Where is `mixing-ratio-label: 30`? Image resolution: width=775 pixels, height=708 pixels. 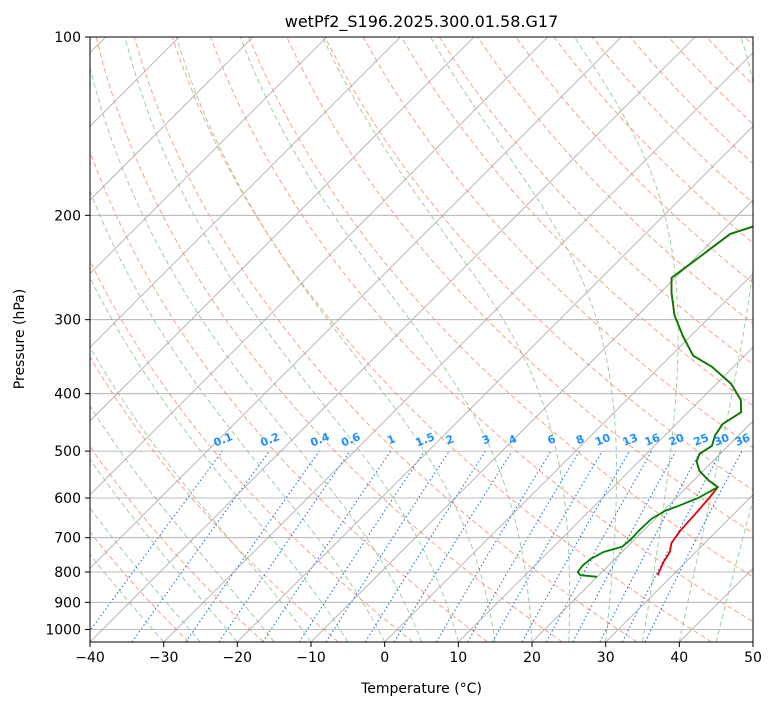
mixing-ratio-label: 30 is located at coordinates (721, 440).